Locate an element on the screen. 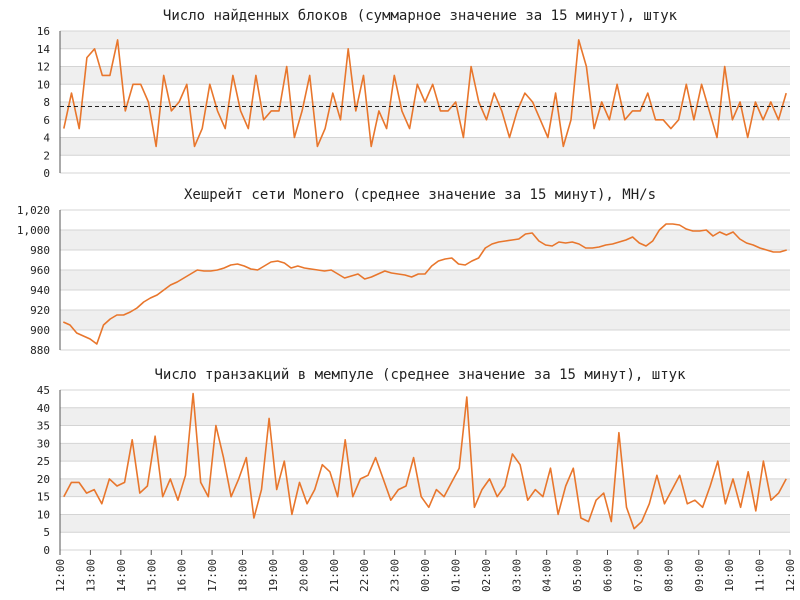 This screenshot has height=600, width=800. time-tick-label: 07:00 is located at coordinates (638, 575).